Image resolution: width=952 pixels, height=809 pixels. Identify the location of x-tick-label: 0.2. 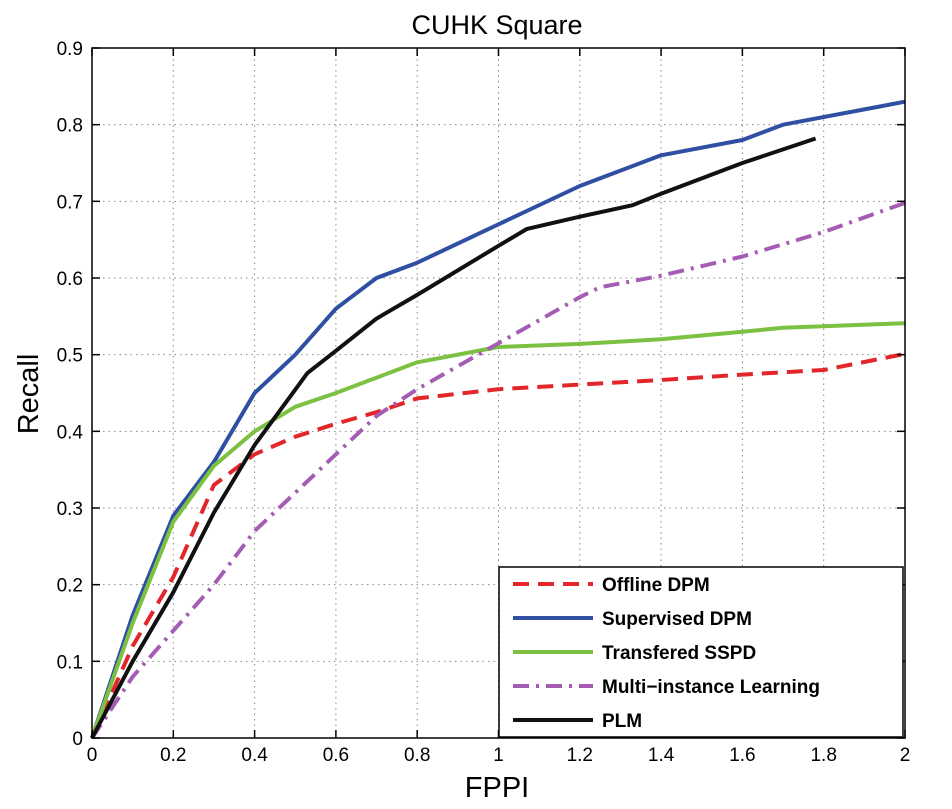
(173, 755).